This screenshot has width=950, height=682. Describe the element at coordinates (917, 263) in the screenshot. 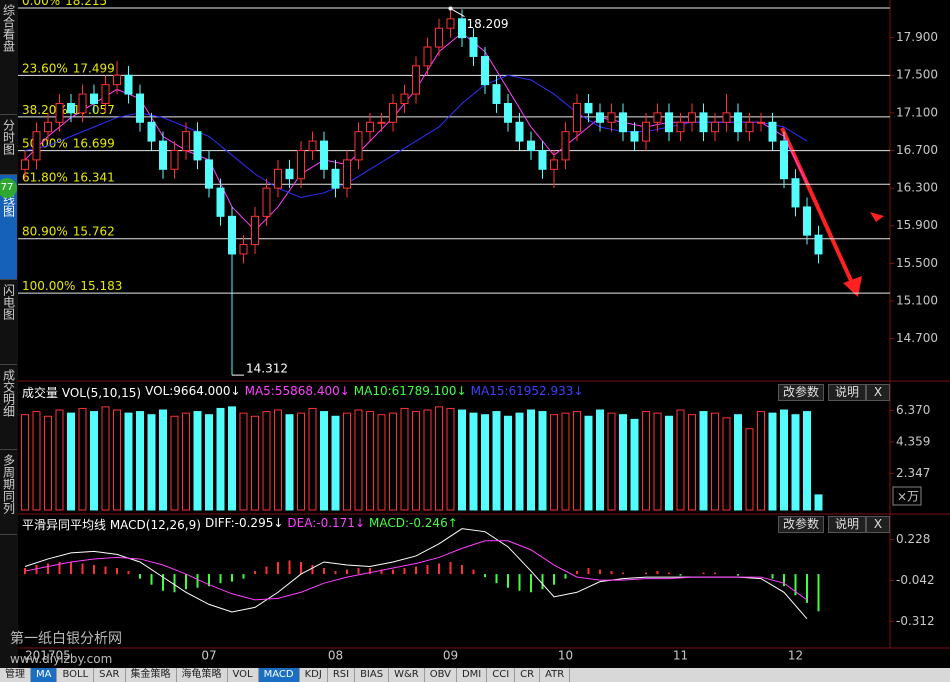

I see `y-tick-label: 15.500` at that location.